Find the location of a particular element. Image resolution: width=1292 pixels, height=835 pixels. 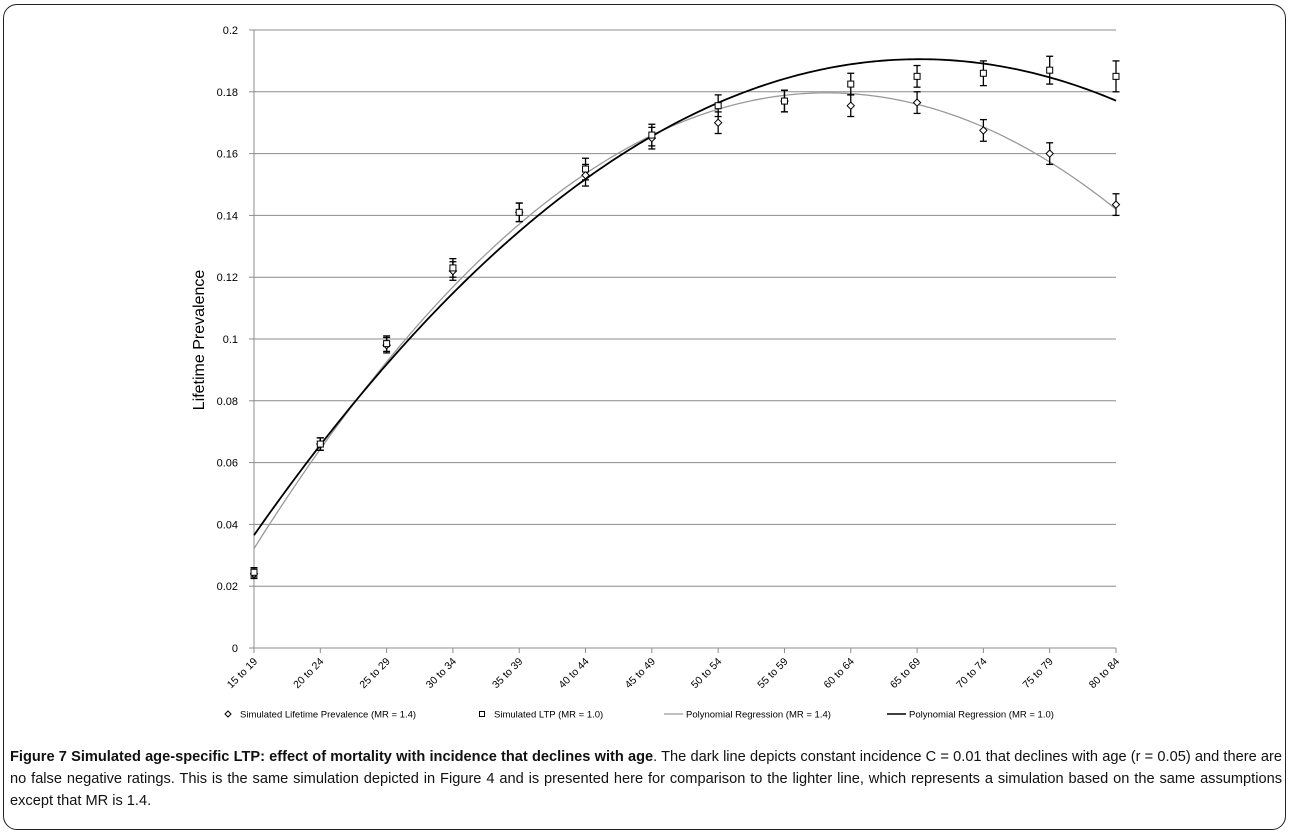

y-tick-label: 0.08 is located at coordinates (227, 402).